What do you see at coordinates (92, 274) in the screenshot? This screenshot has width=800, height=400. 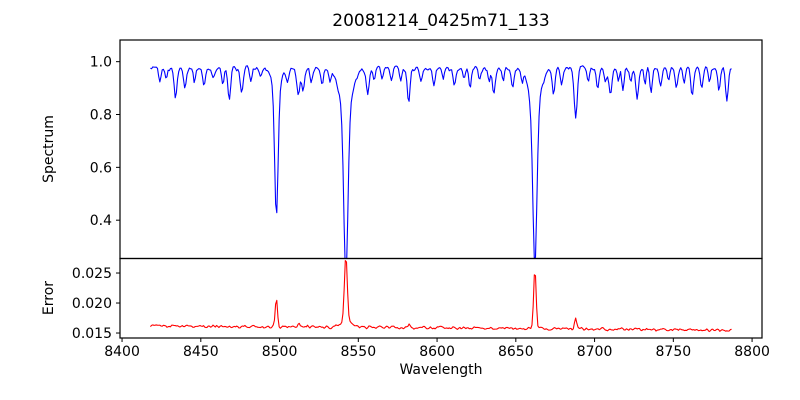 I see `y-tick-label: 0.025` at bounding box center [92, 274].